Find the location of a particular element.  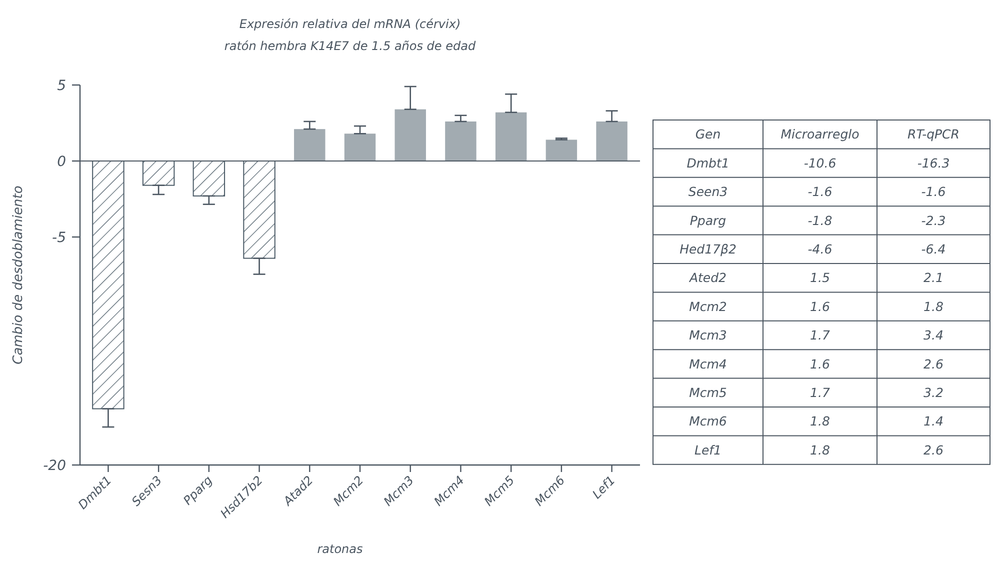

y-axis-title: Cambio de desdoblamiento is located at coordinates (18, 275).